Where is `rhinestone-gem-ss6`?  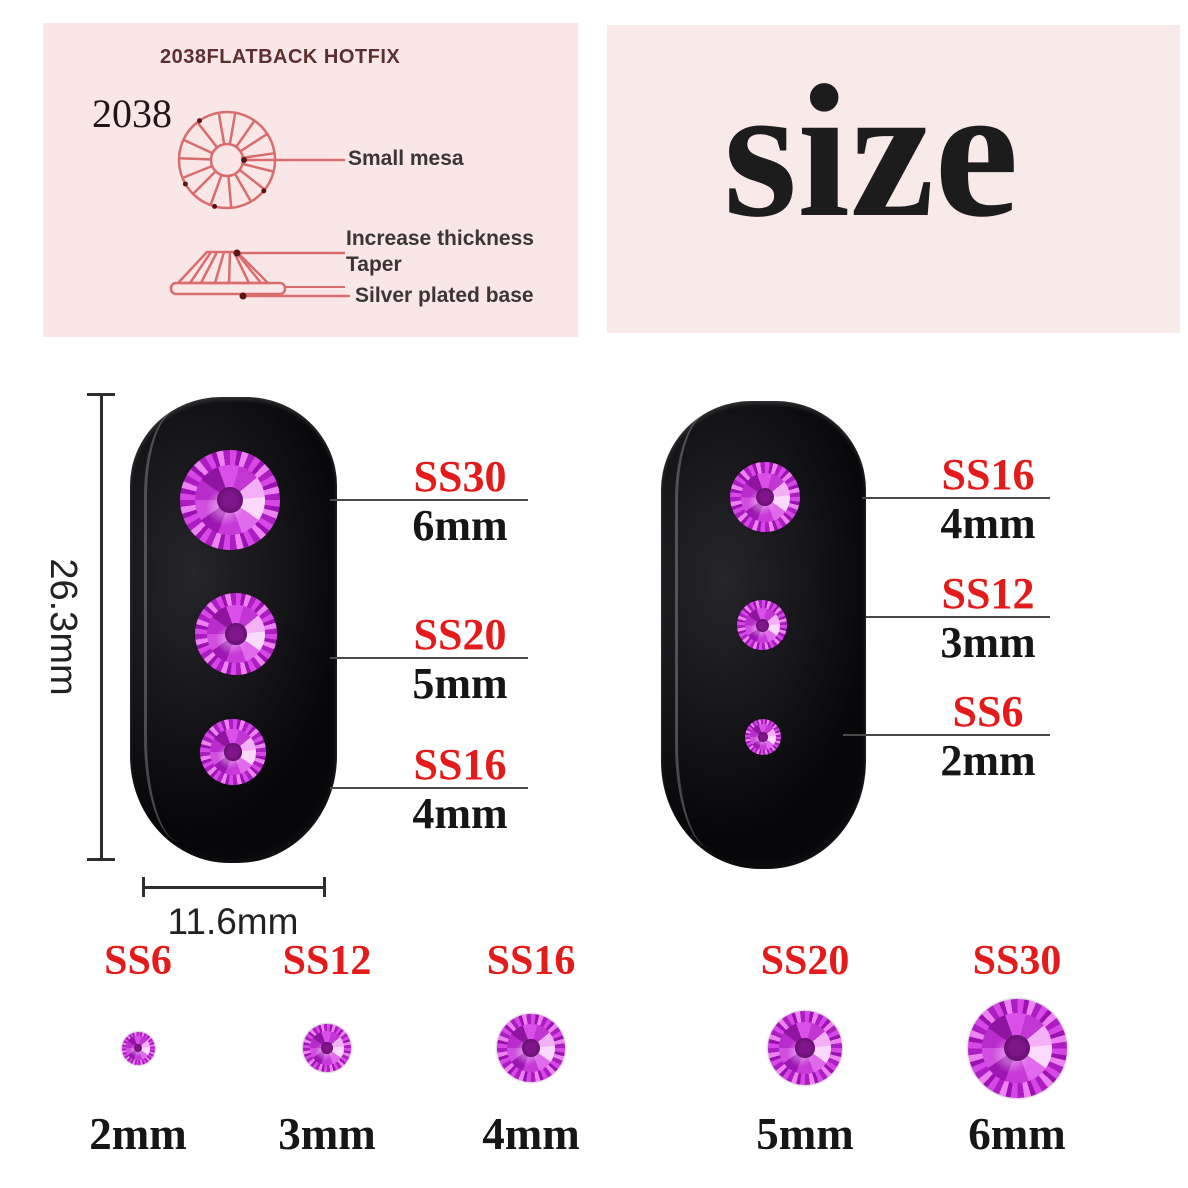 rhinestone-gem-ss6 is located at coordinates (138, 1048).